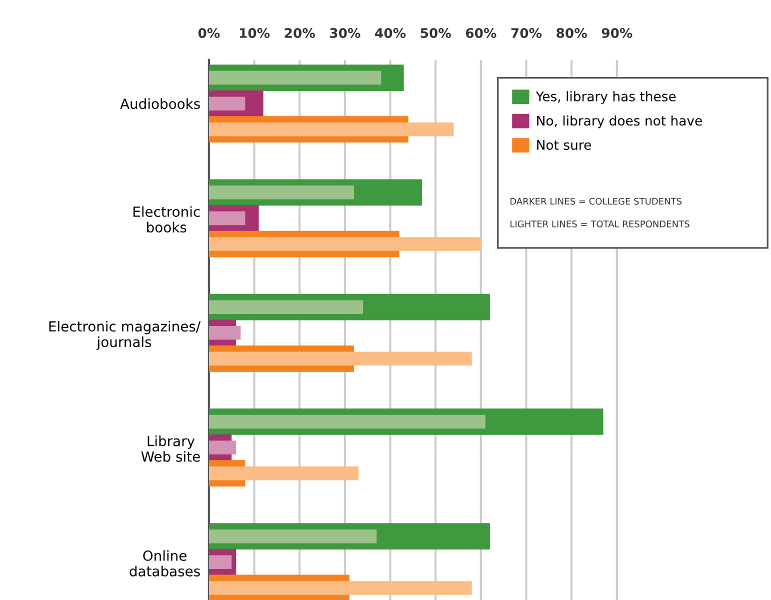  Describe the element at coordinates (619, 121) in the screenshot. I see `legend-label: No, library does not have` at that location.